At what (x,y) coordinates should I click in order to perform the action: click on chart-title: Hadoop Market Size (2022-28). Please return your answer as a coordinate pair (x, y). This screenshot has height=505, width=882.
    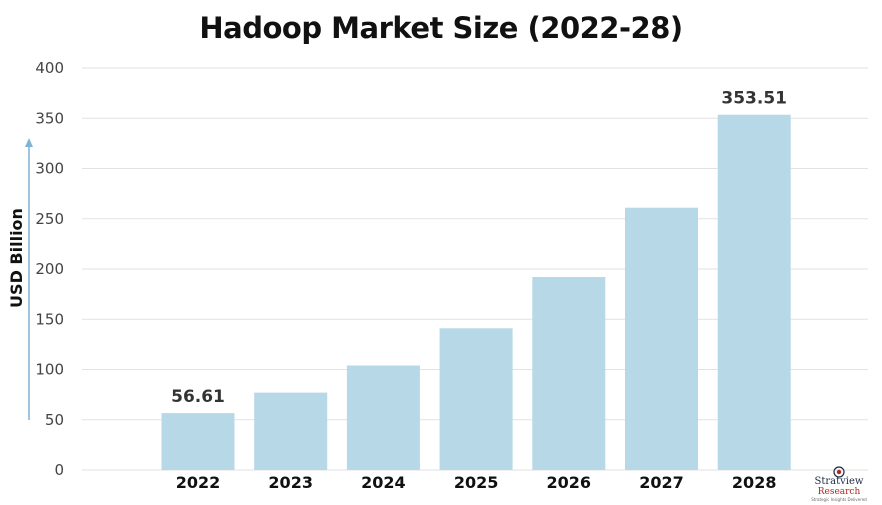
    Looking at the image, I should click on (440, 28).